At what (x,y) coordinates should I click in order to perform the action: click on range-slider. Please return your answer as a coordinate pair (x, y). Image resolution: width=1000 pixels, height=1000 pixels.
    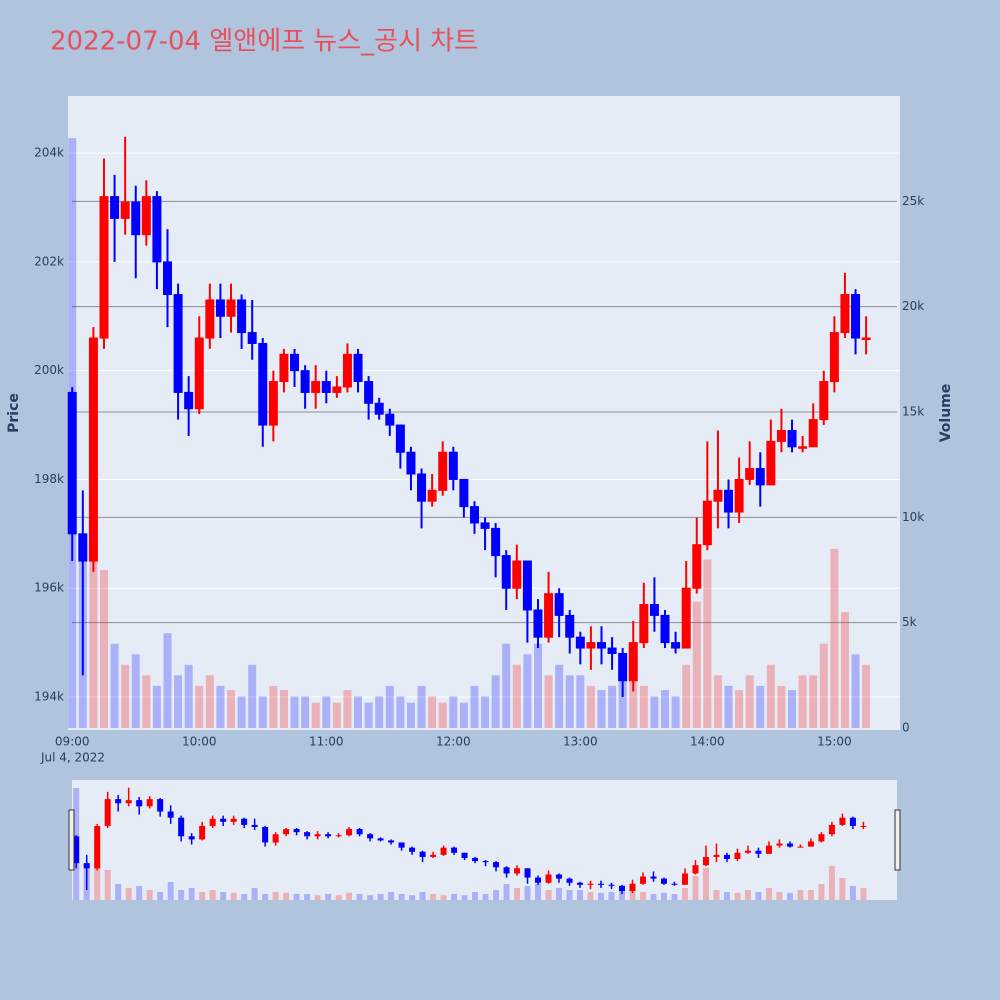
    Looking at the image, I should click on (484, 840).